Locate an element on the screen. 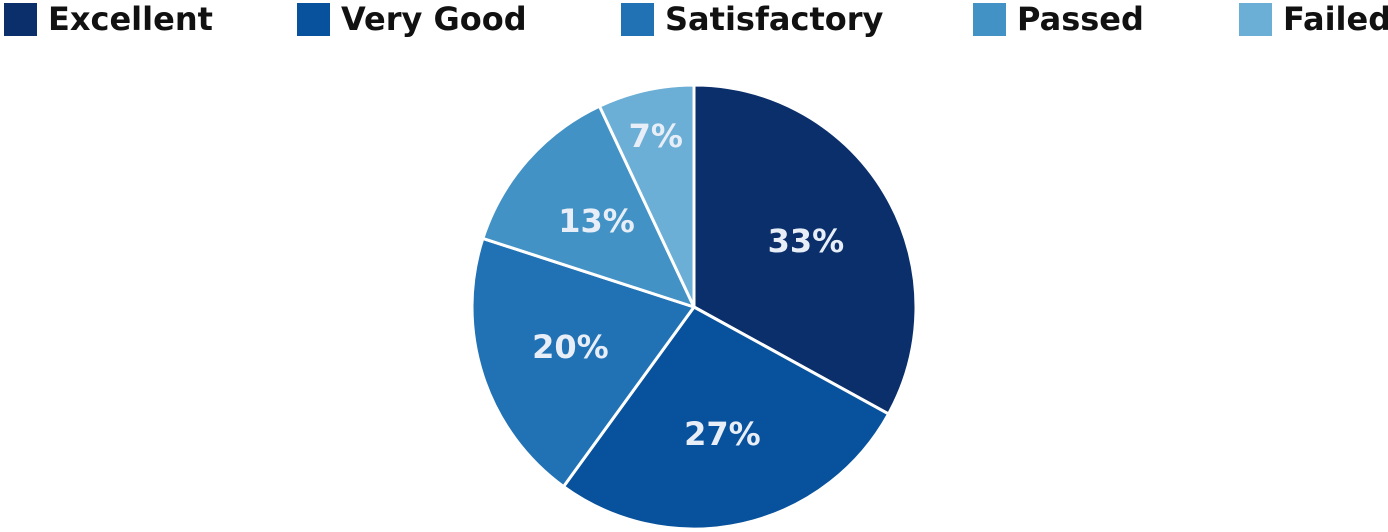 This screenshot has height=532, width=1388. legend-item-passed: Passed is located at coordinates (1058, 19).